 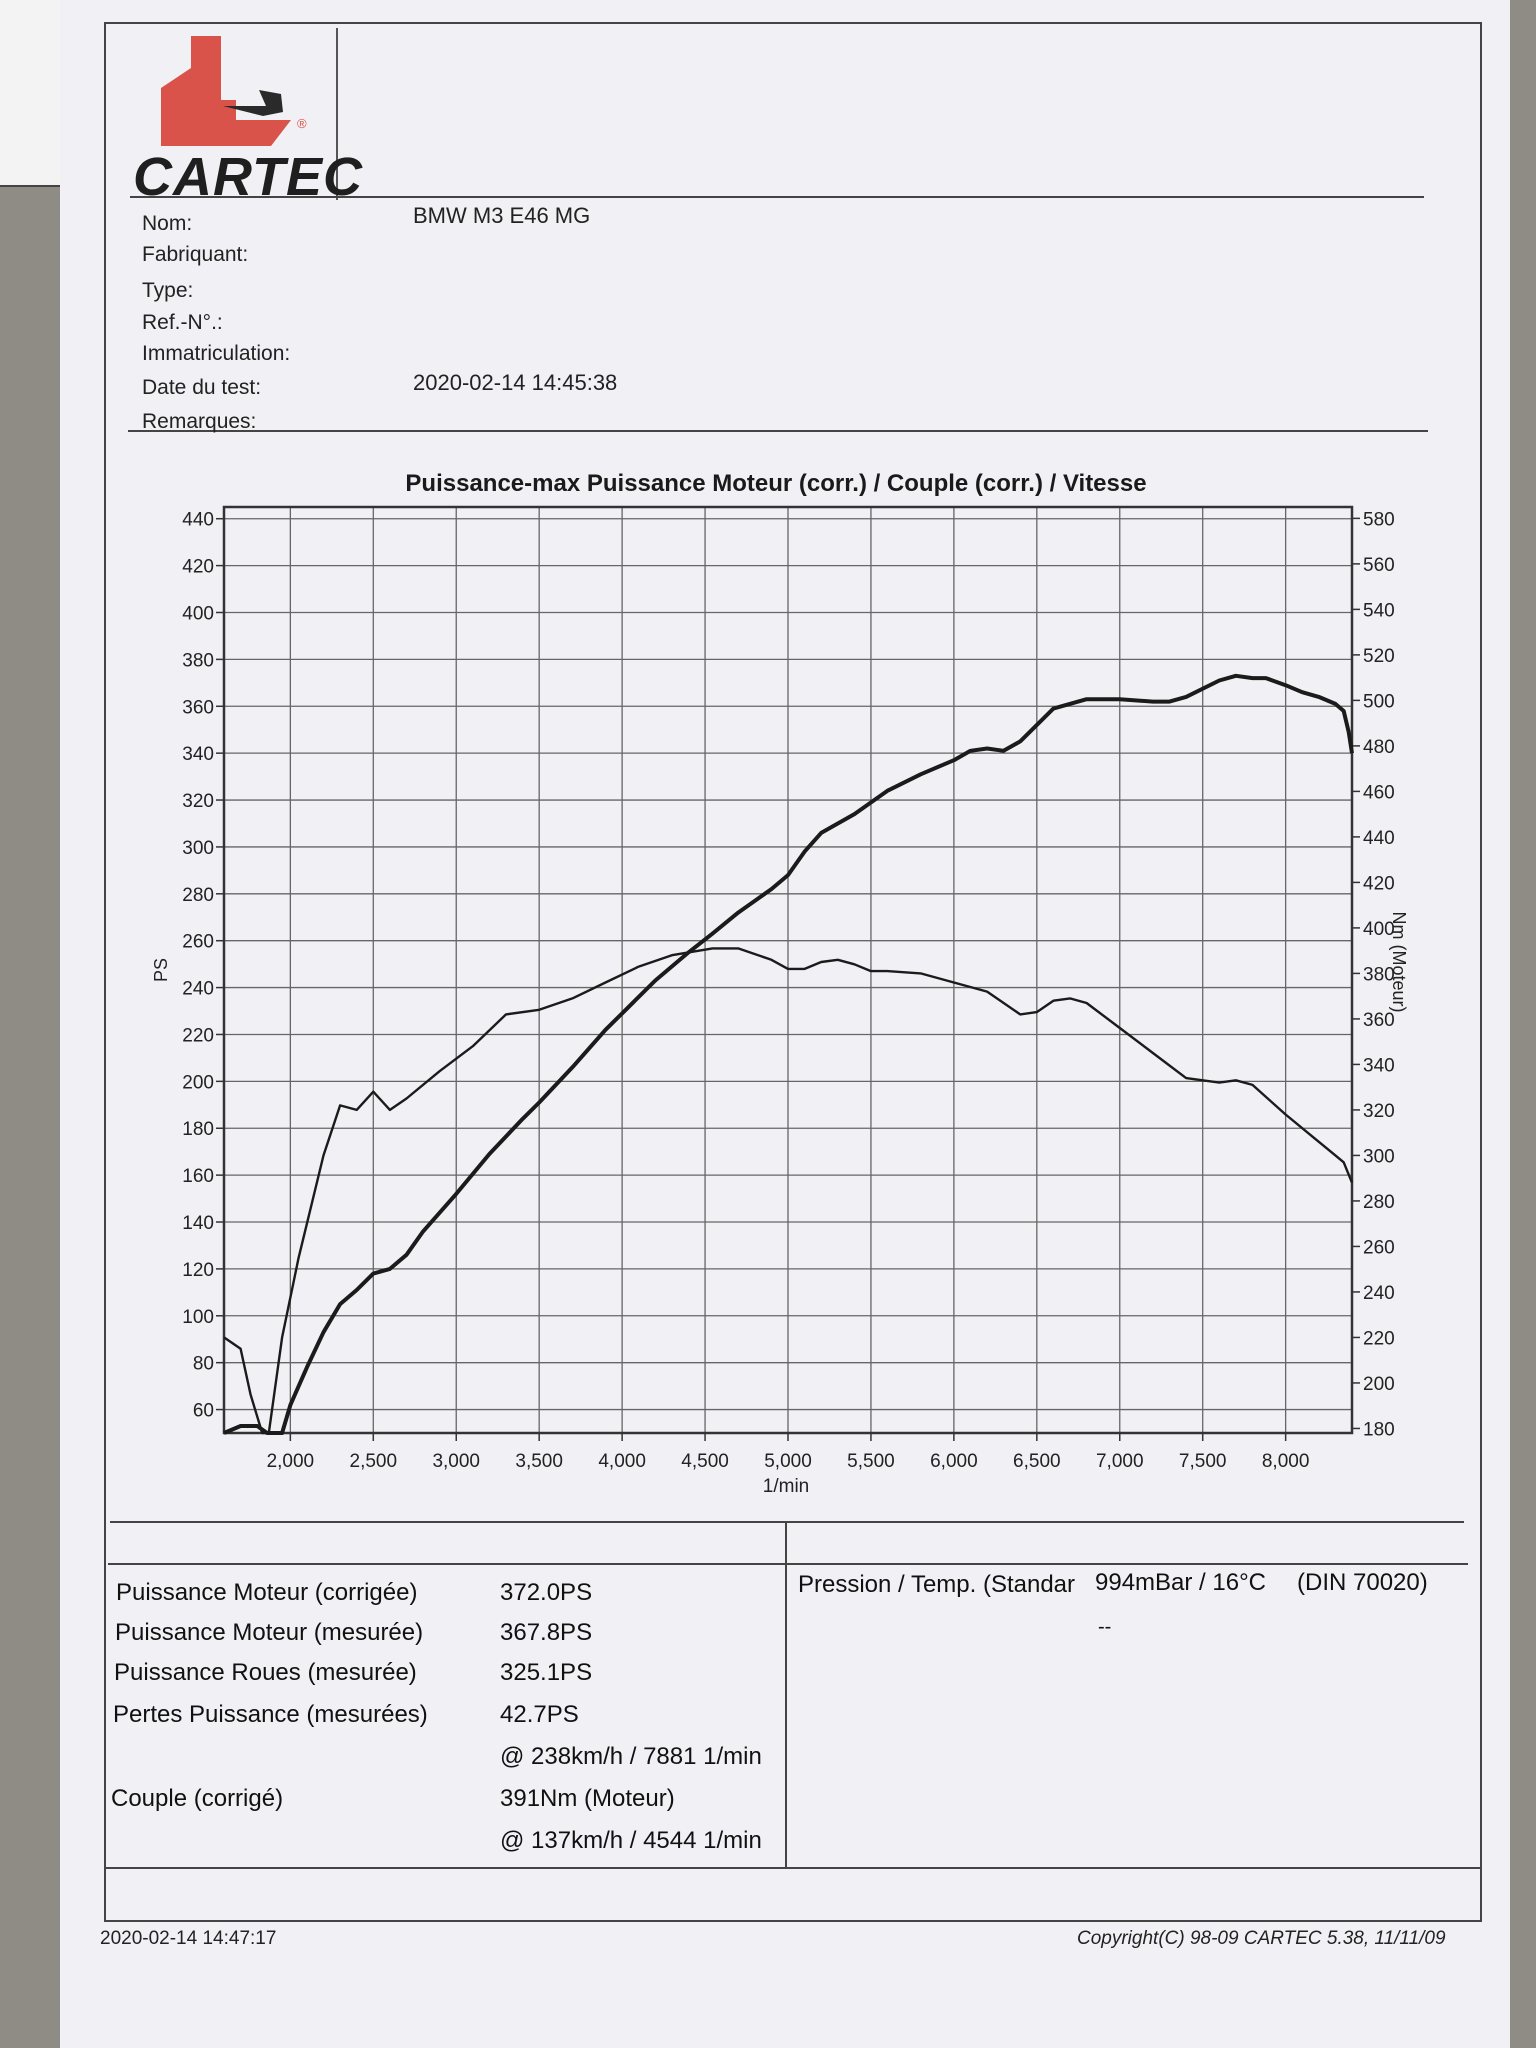 What do you see at coordinates (1261, 1938) in the screenshot?
I see `copyright-note: Copyright(C) 98-09 CARTEC 5.38, 11/11/09` at bounding box center [1261, 1938].